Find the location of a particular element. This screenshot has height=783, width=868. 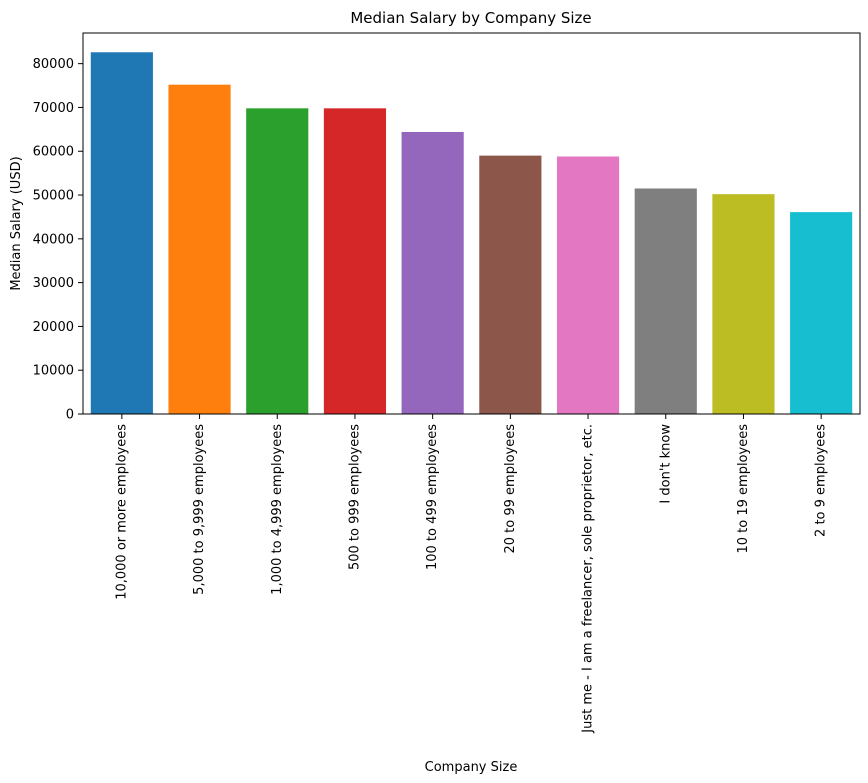

y-tick-label: 30000 is located at coordinates (53, 283).